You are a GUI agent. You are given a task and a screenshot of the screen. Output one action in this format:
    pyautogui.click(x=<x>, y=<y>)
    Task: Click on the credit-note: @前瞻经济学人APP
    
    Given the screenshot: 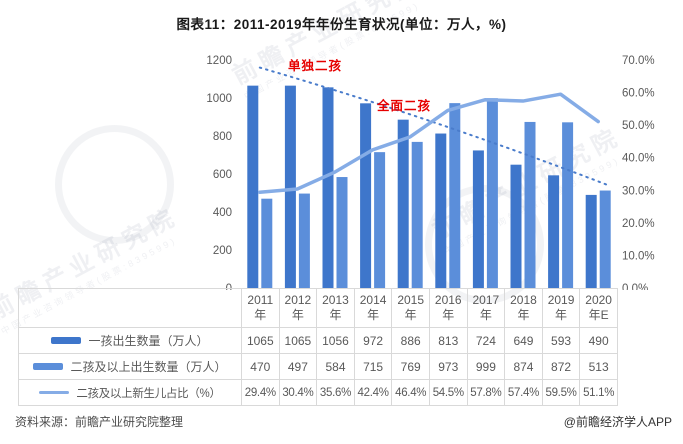 What is the action you would take?
    pyautogui.click(x=617, y=422)
    